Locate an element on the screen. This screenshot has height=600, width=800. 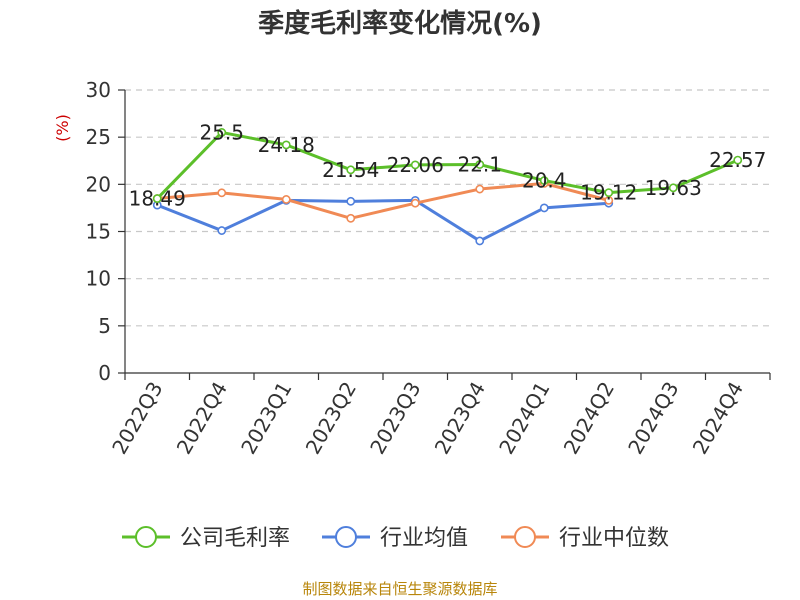
x-tick-label: 2024Q3 is located at coordinates (653, 418).